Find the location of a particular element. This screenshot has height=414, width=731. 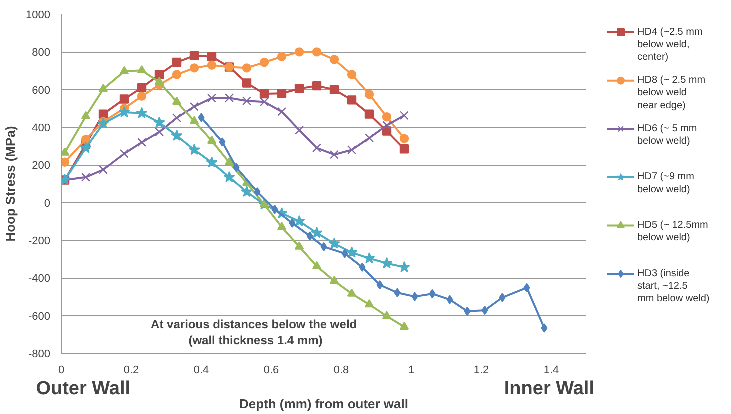

y-tick-label: 600 is located at coordinates (41, 90).